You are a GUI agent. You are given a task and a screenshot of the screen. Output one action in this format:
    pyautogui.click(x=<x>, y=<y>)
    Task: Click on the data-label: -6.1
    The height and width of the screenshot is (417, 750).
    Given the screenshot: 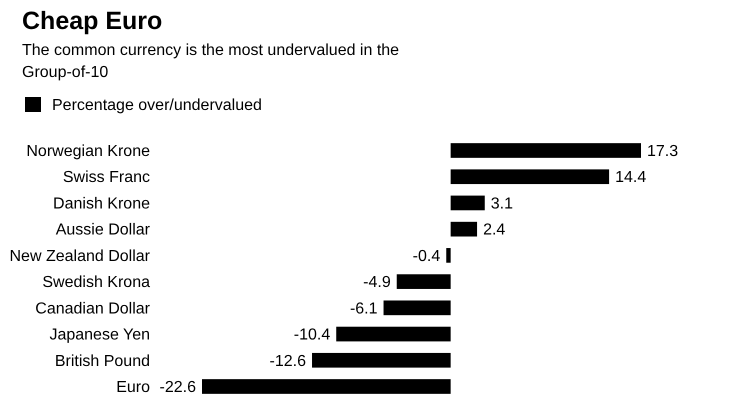 What is the action you would take?
    pyautogui.click(x=364, y=309)
    